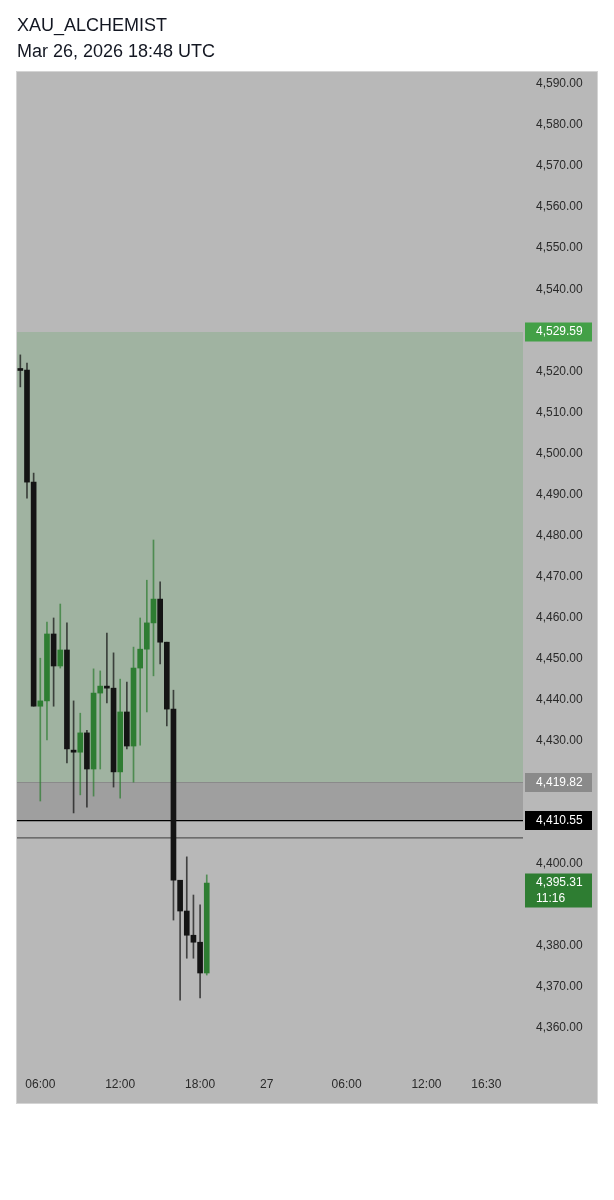  I want to click on y-tick-label: 4,400.00, so click(560, 863).